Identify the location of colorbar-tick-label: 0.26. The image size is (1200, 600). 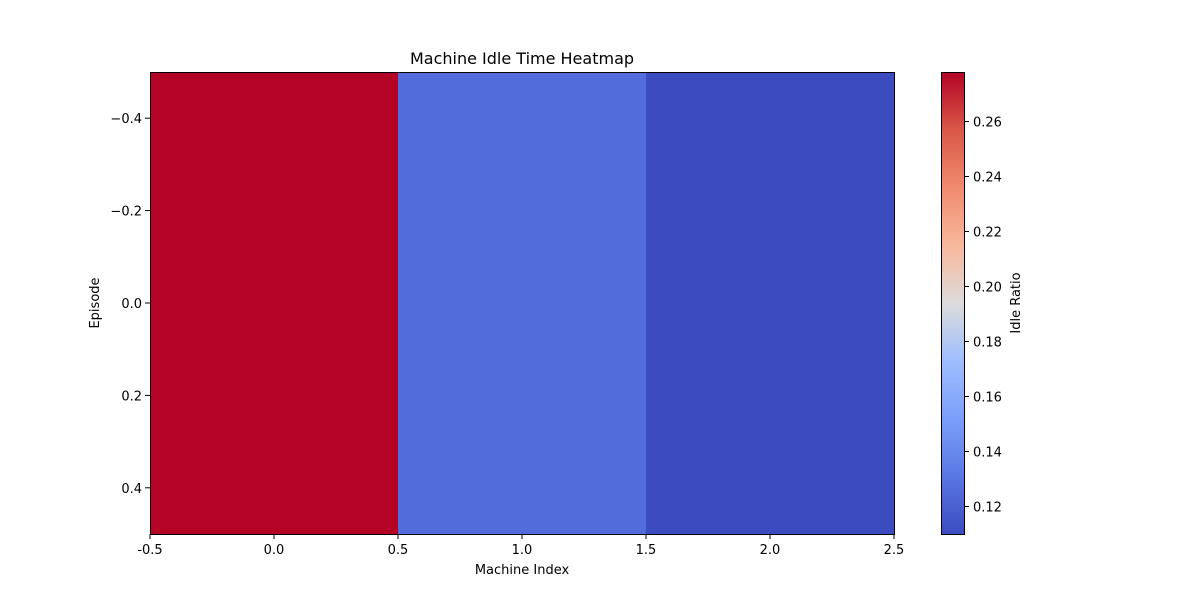
(987, 123).